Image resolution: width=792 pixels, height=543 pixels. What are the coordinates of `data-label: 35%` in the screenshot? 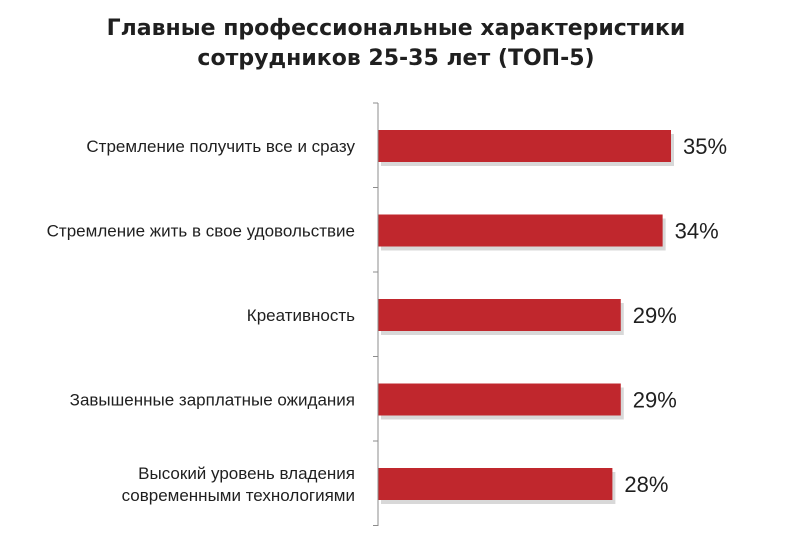 It's located at (705, 146).